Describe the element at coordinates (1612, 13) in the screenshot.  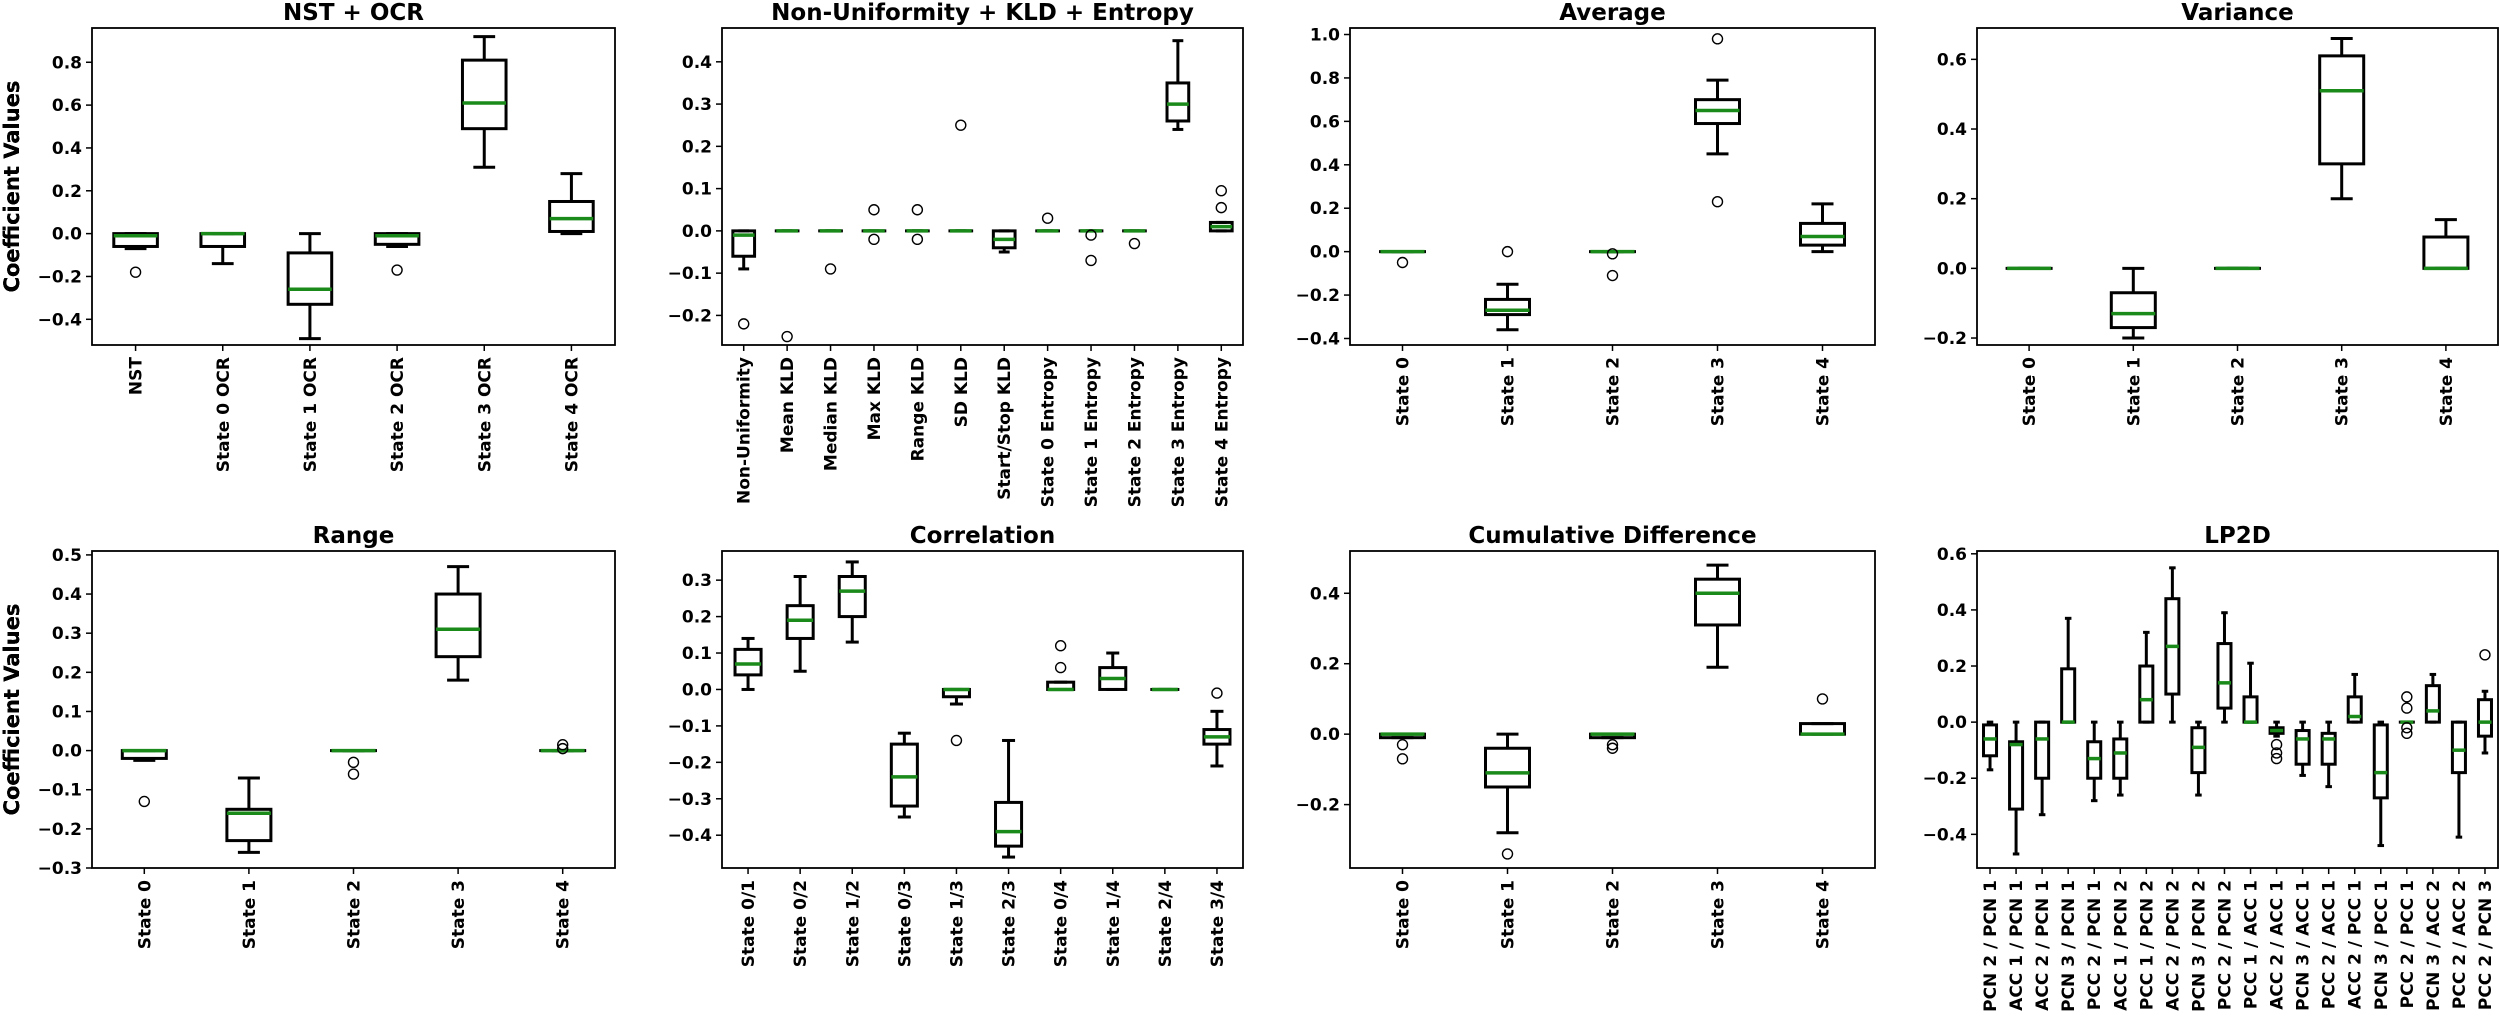
I see `chart-title: Average` at that location.